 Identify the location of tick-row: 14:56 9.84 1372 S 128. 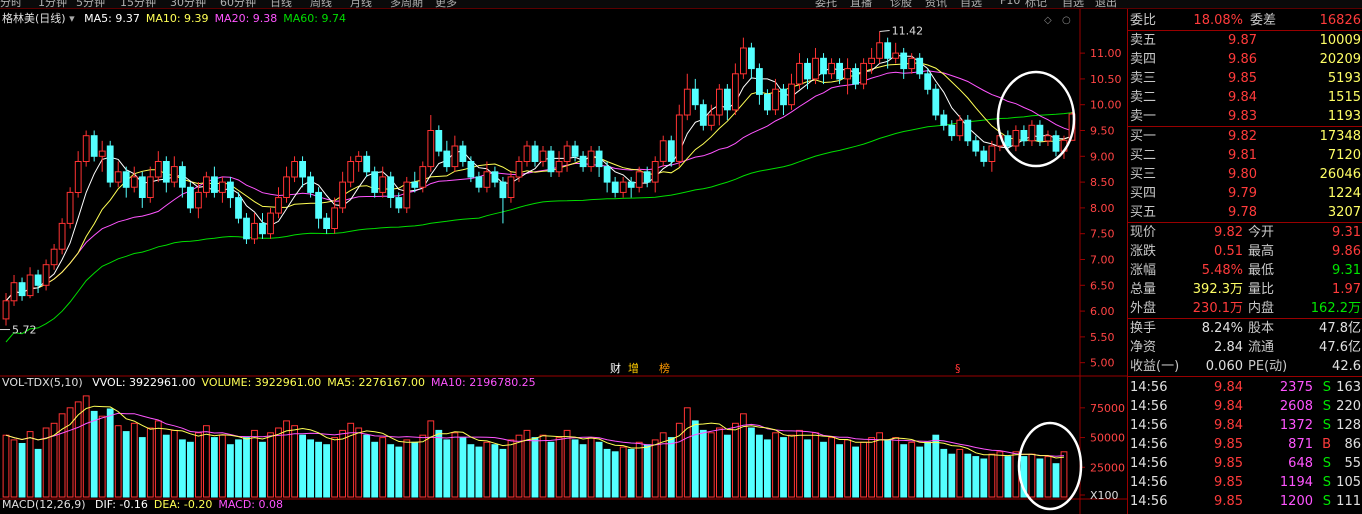
(1245, 425).